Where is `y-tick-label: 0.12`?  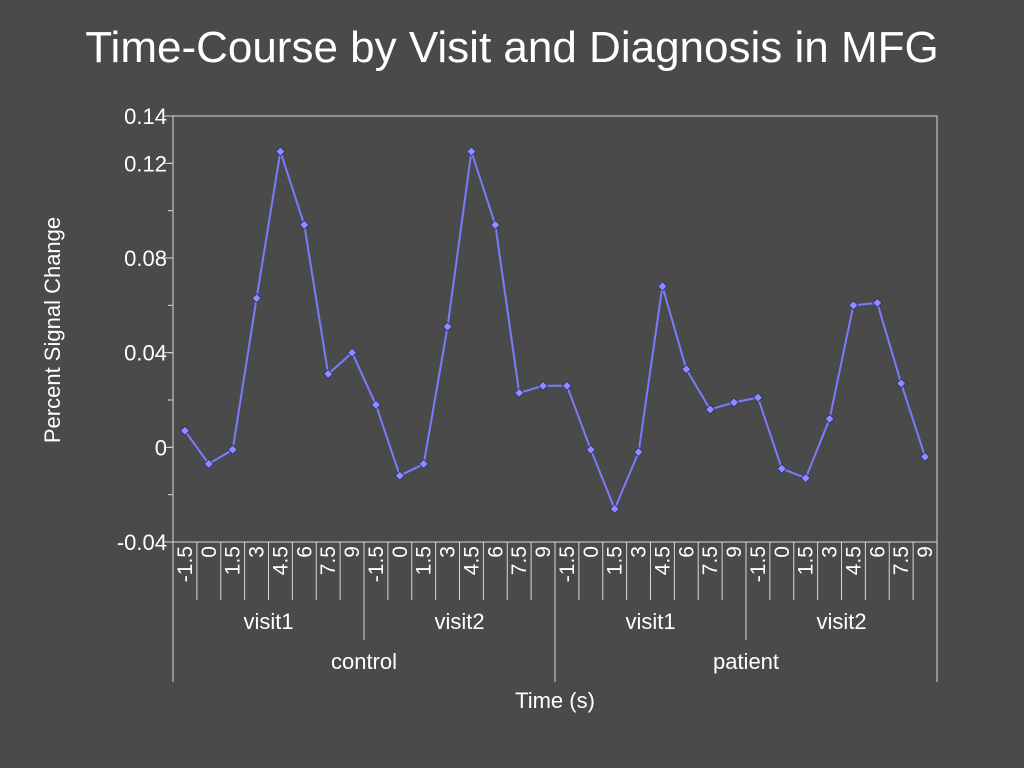 y-tick-label: 0.12 is located at coordinates (145, 163).